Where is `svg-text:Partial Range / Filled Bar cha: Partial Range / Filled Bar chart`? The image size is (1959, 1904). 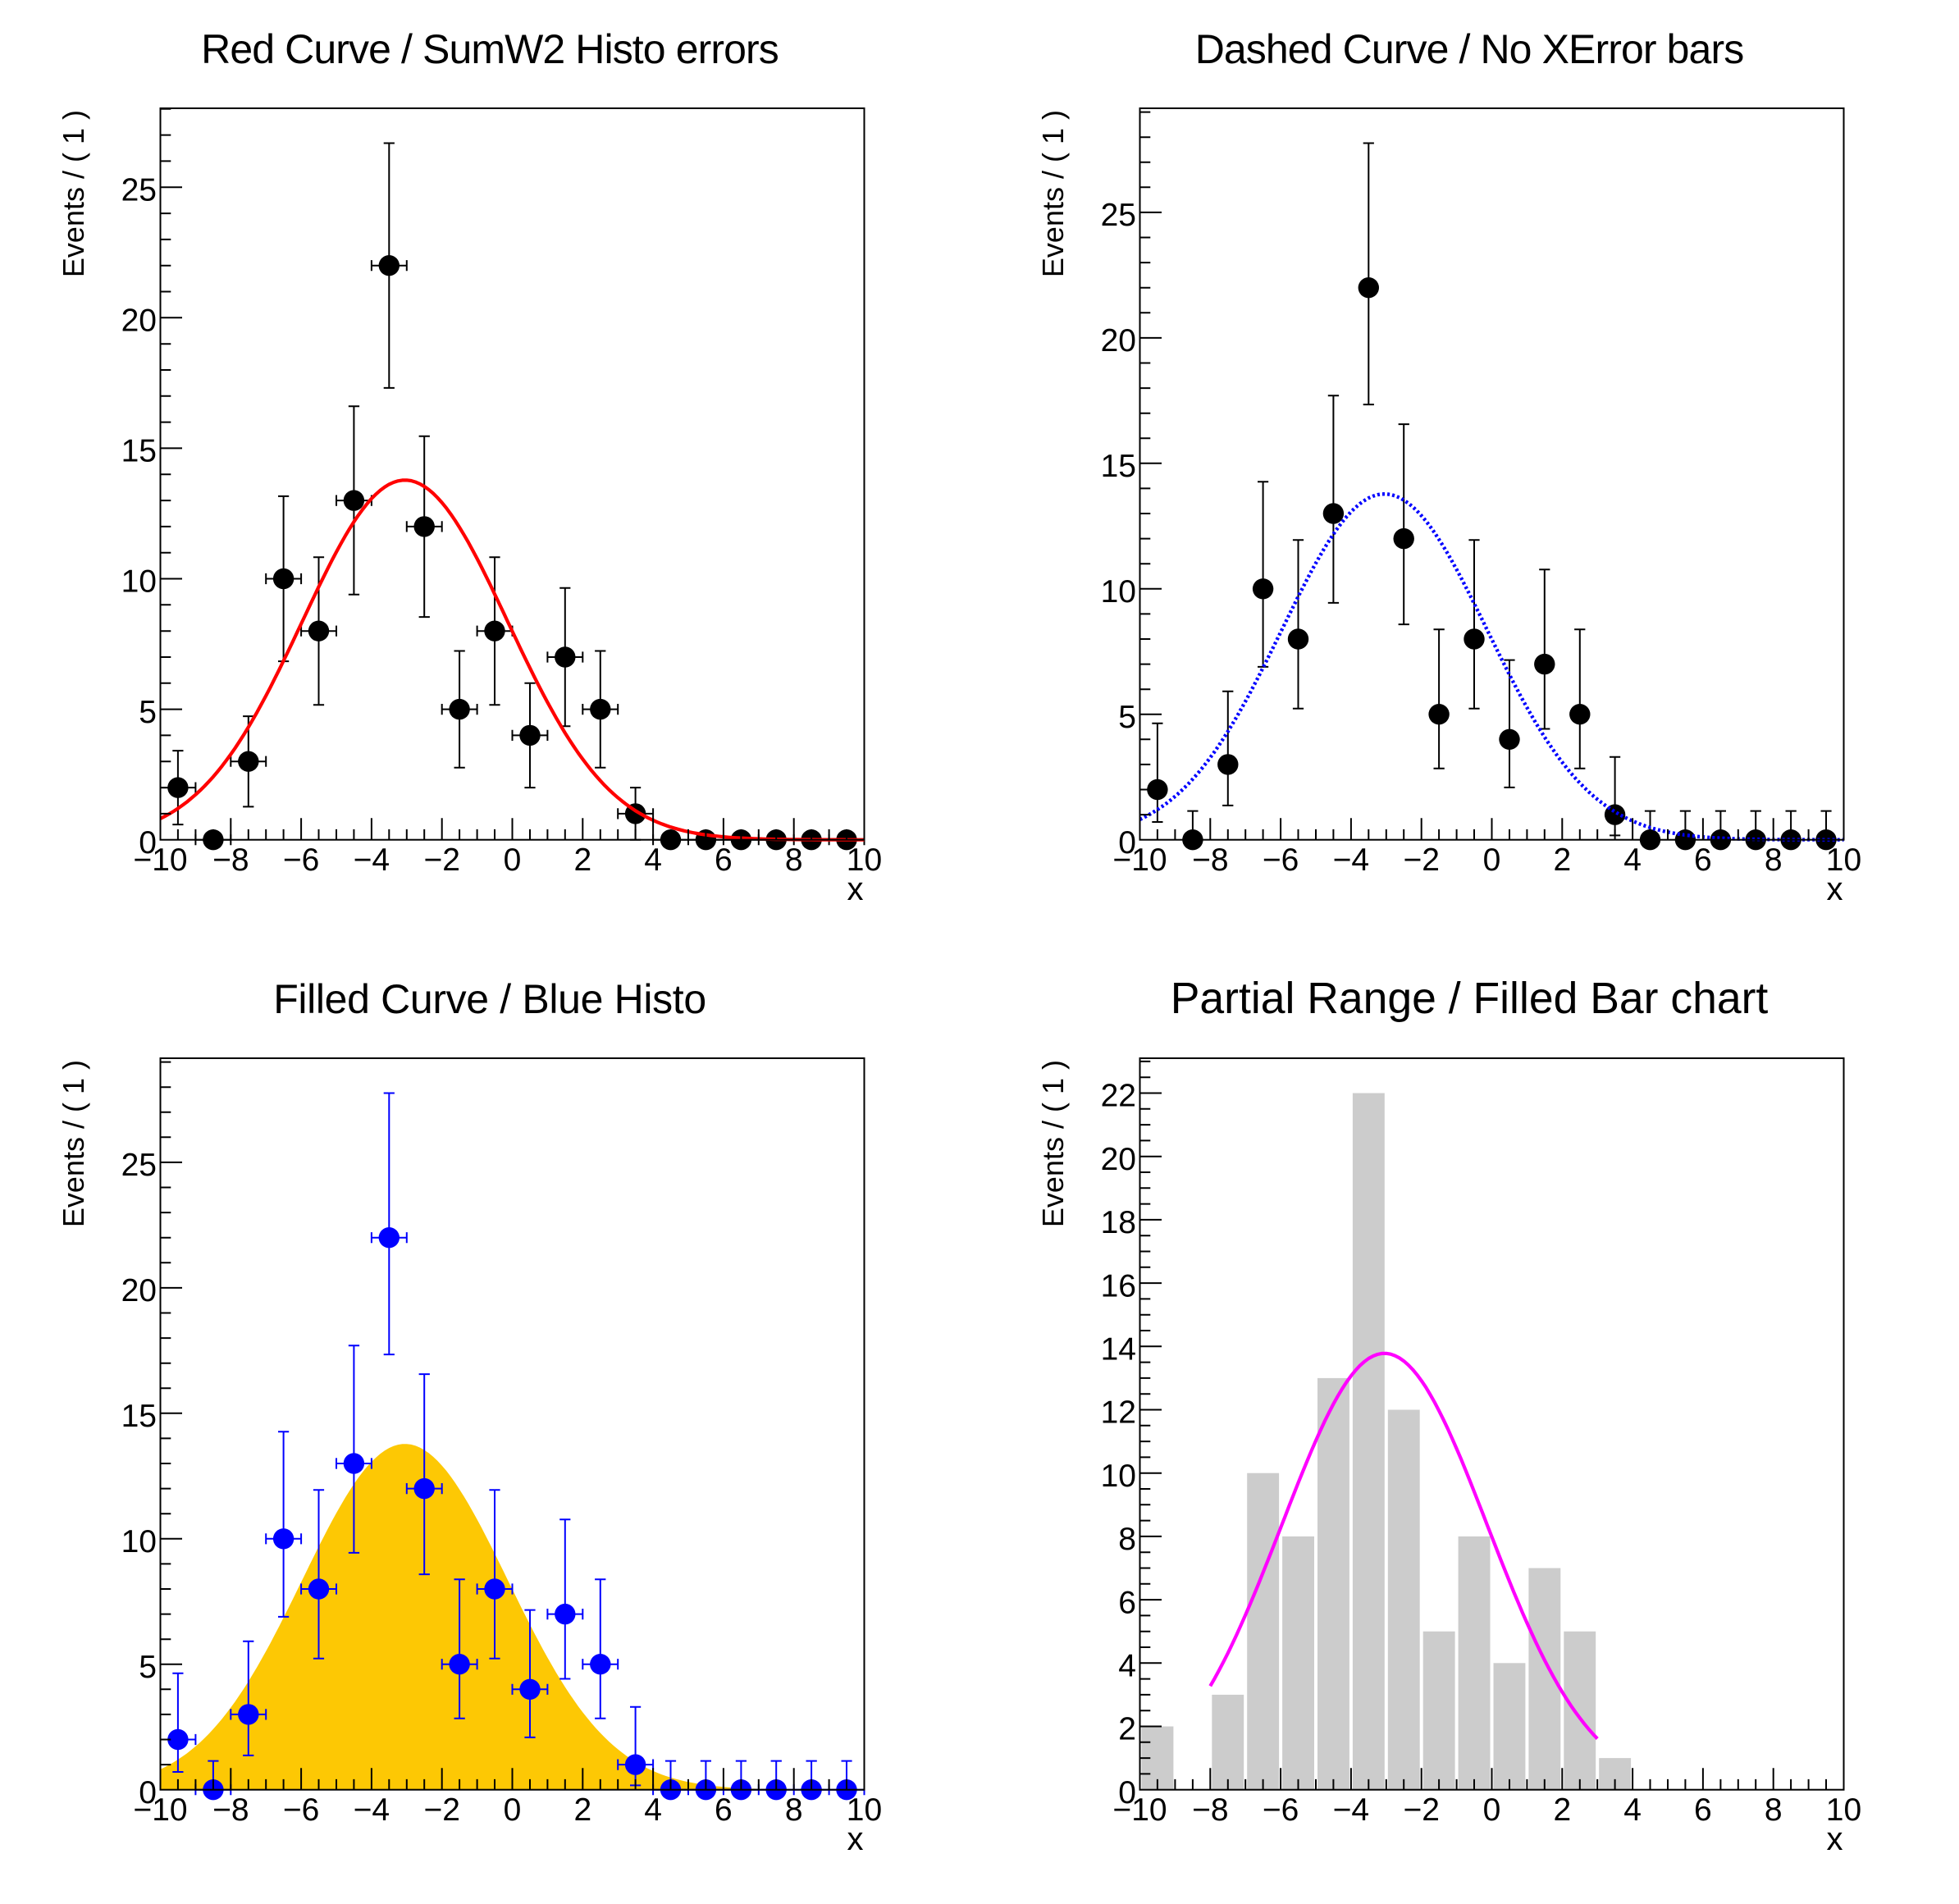 svg-text:Partial Range / Filled Bar cha: Partial Range / Filled Bar chart is located at coordinates (1470, 999).